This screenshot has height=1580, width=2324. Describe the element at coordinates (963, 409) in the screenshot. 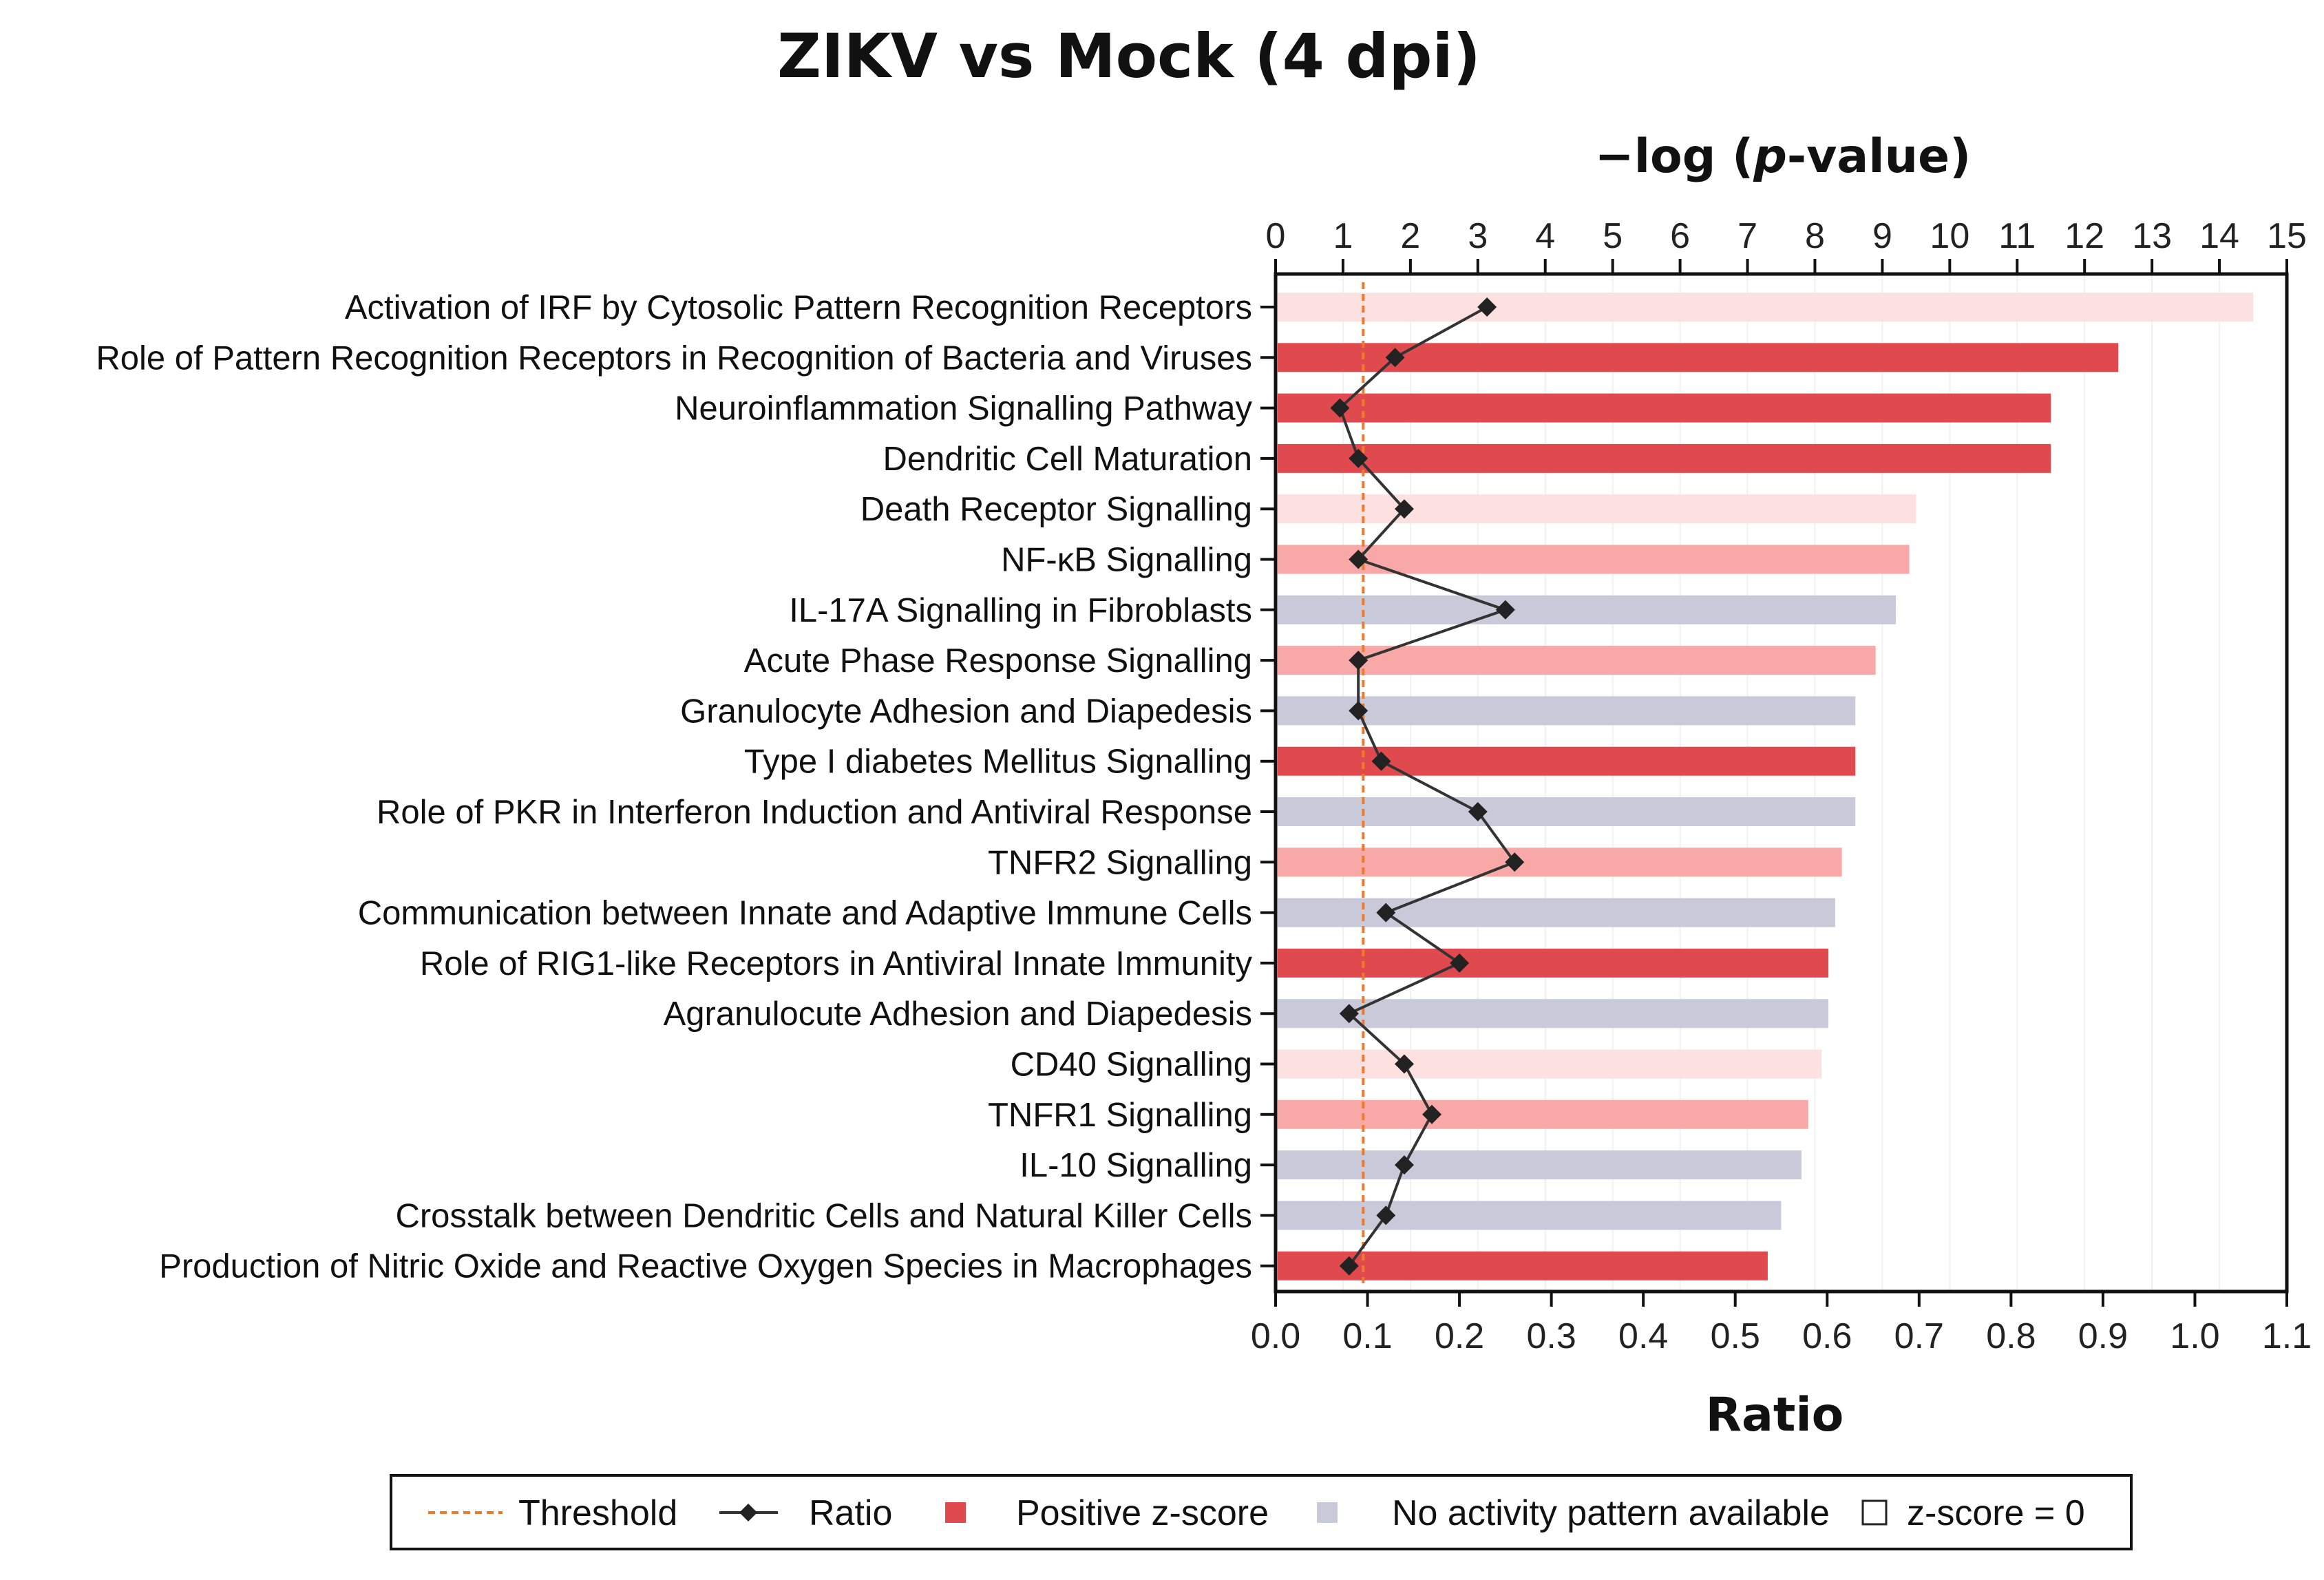

I see `category-label: Neuroinflammation Signalling Pathway` at that location.